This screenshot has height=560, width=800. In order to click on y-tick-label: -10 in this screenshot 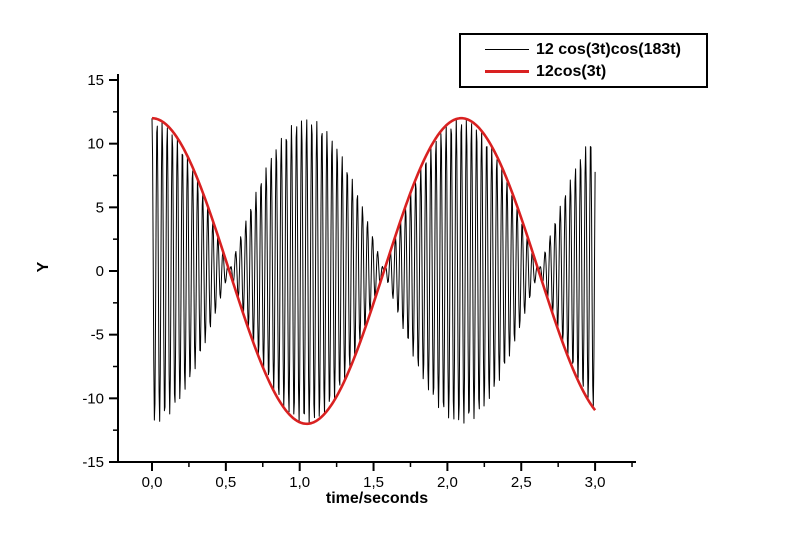, I will do `click(93, 398)`.